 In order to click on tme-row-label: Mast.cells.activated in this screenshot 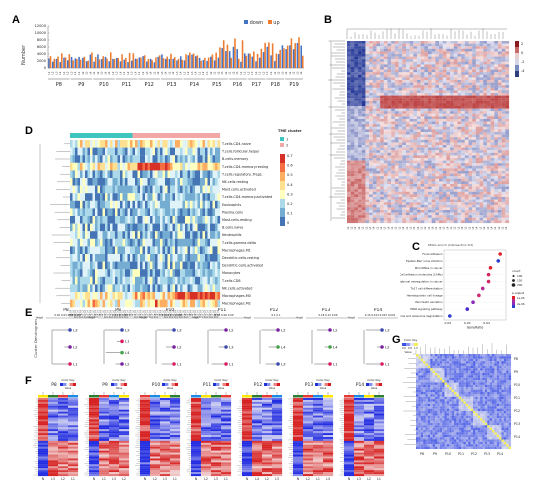, I will do `click(239, 190)`.